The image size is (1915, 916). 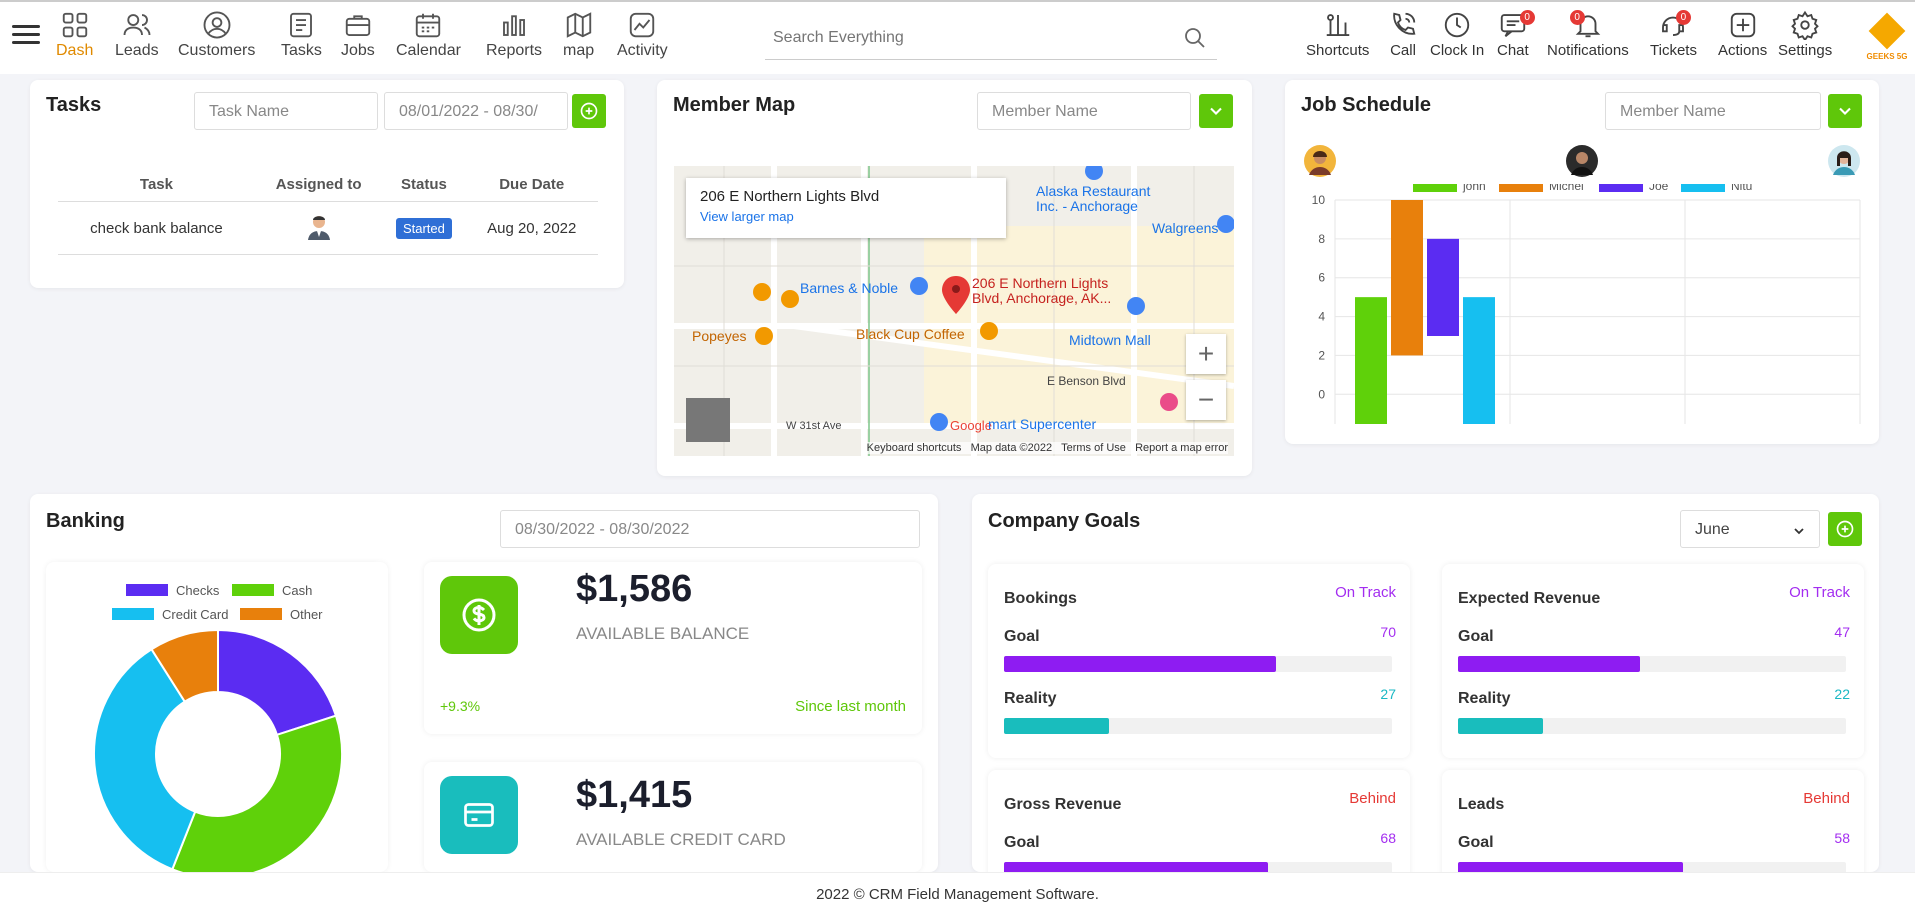 I want to click on credit-label: AVAILABLE CREDIT CARD, so click(x=681, y=839).